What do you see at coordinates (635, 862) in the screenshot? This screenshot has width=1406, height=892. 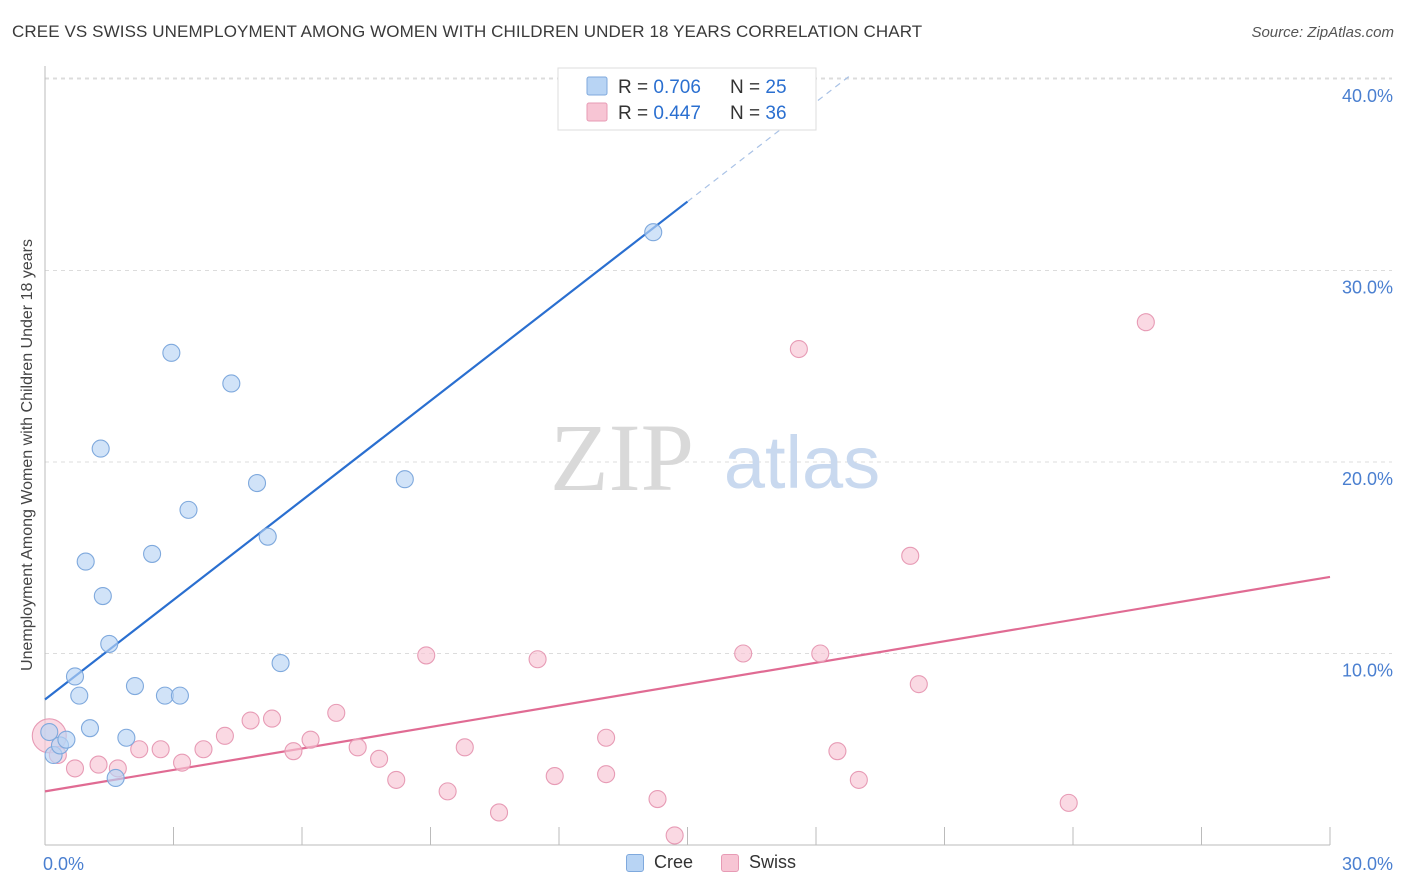 I see `legend-swatch-cree` at bounding box center [635, 862].